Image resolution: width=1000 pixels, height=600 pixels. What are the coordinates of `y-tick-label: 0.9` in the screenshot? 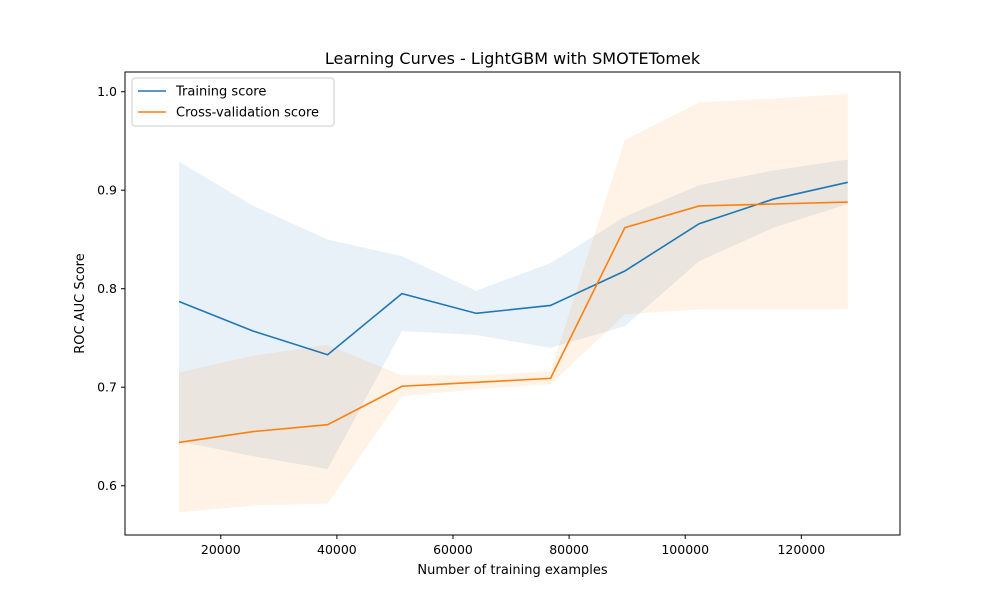 It's located at (107, 190).